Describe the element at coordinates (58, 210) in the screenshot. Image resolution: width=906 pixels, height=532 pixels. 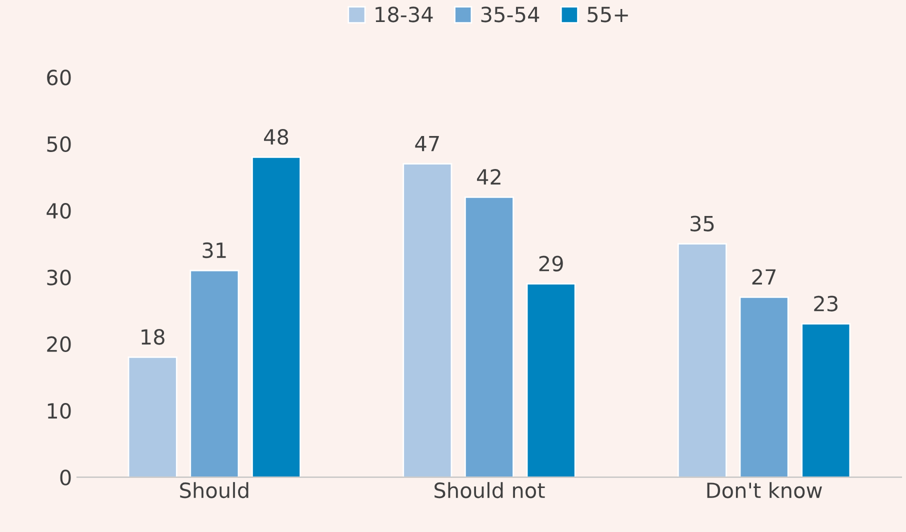
I see `y-tick-label: 40` at that location.